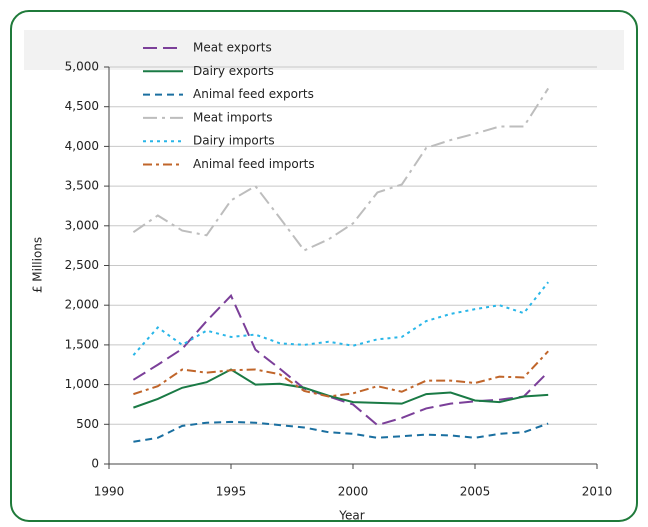  What do you see at coordinates (82, 384) in the screenshot?
I see `y-tick-label: 1,000` at bounding box center [82, 384].